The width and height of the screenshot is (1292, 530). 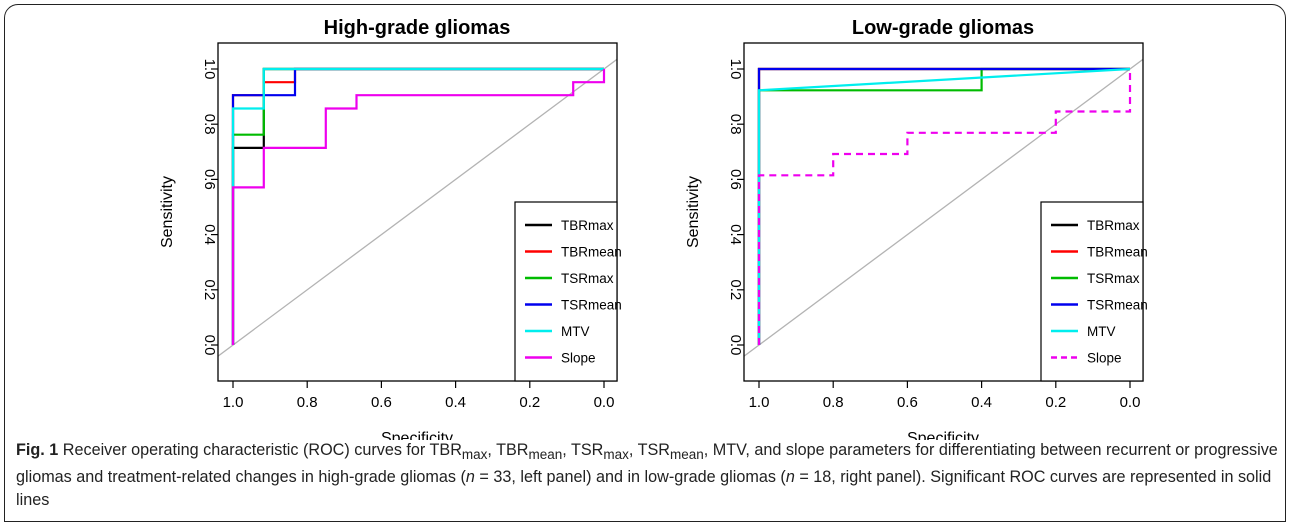 What do you see at coordinates (37, 450) in the screenshot?
I see `figure-label: Fig. 1` at bounding box center [37, 450].